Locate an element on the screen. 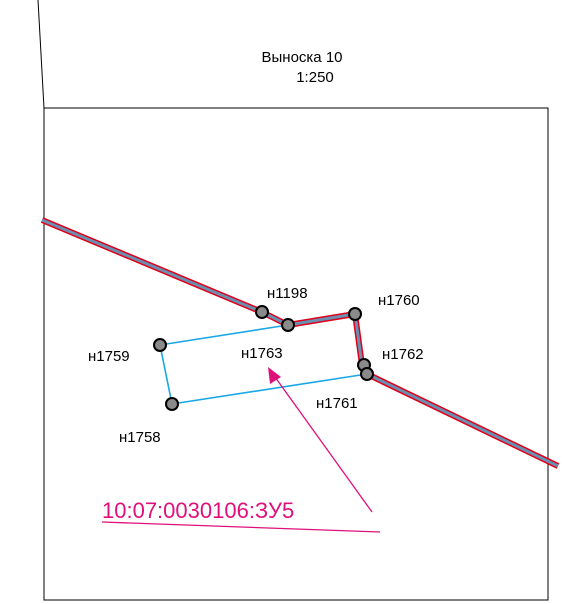  scale: 1:250 is located at coordinates (315, 77).